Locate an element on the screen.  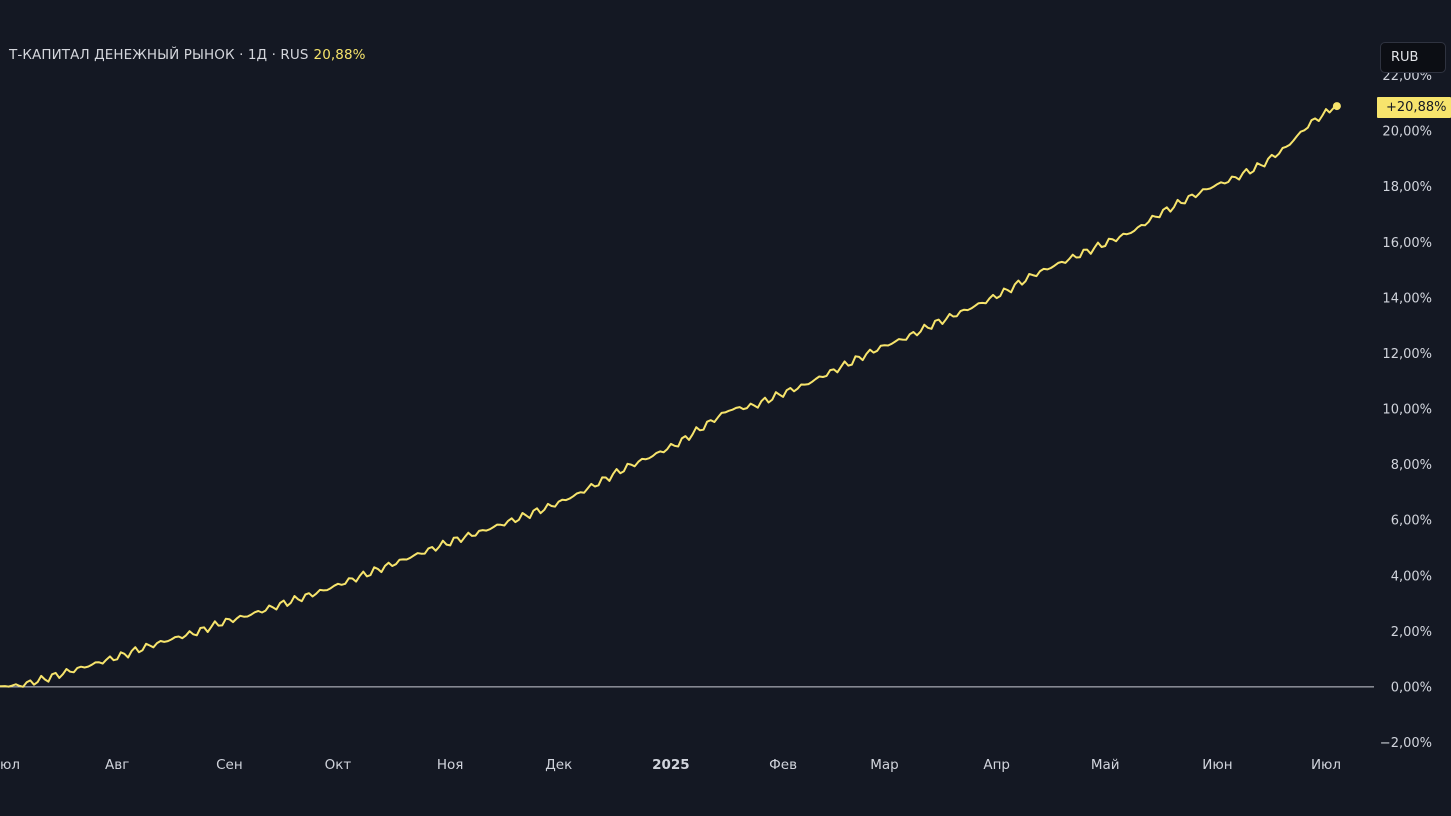
y-tick-label: 2,00% is located at coordinates (1411, 632).